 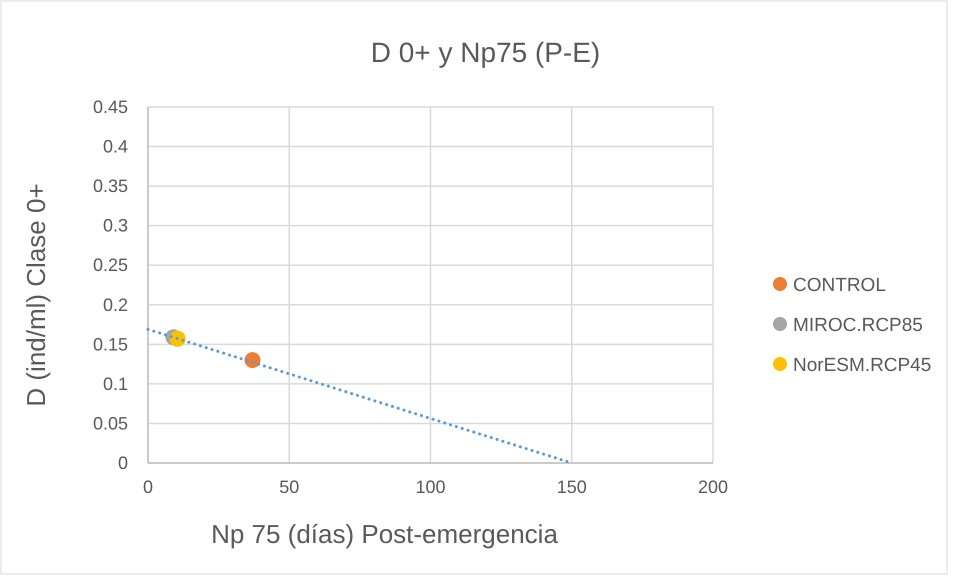 I want to click on x-tick-label: 200, so click(x=713, y=487).